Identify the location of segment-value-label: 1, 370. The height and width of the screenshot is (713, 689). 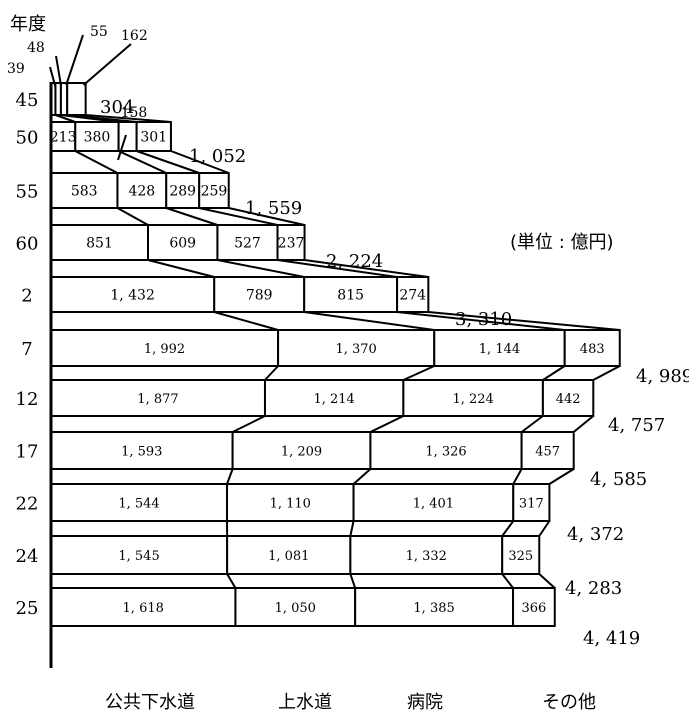
(355, 349).